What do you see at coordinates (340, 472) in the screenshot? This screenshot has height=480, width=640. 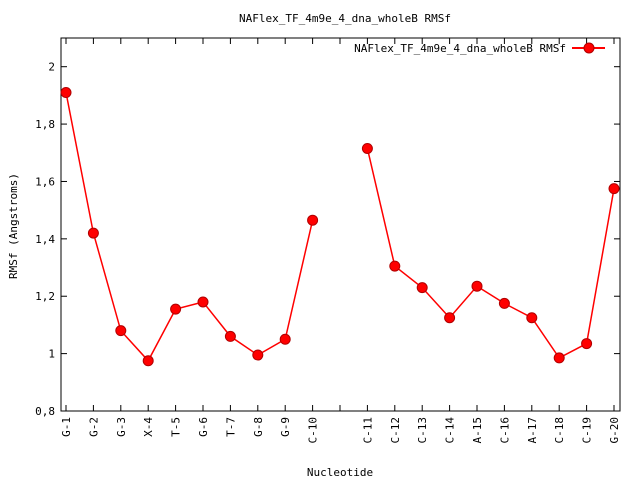 I see `x-axis-label: Nucleotide` at bounding box center [340, 472].